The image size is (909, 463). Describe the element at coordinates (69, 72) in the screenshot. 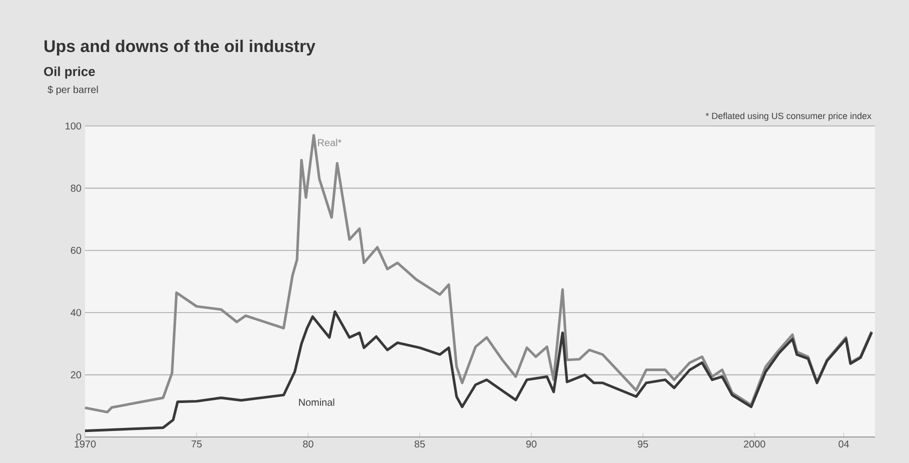

I see `chart-subtitle: Oil price` at that location.